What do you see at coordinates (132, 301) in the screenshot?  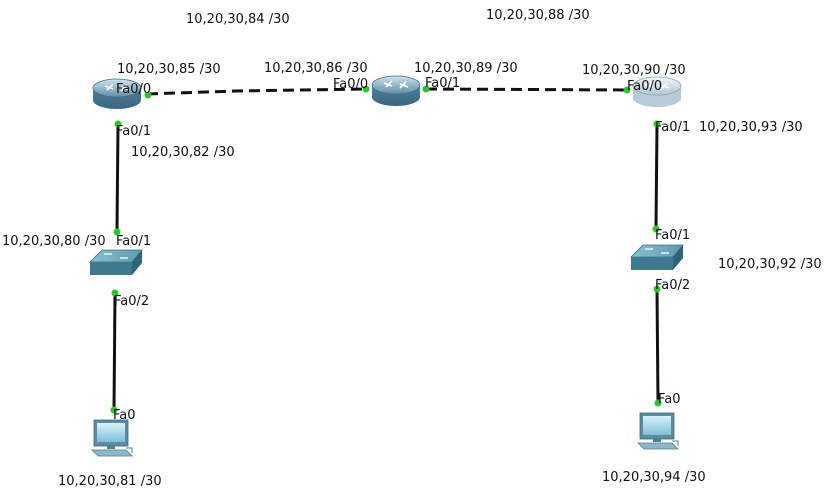 I see `port-label-sw1-fa02: Fa0/2` at bounding box center [132, 301].